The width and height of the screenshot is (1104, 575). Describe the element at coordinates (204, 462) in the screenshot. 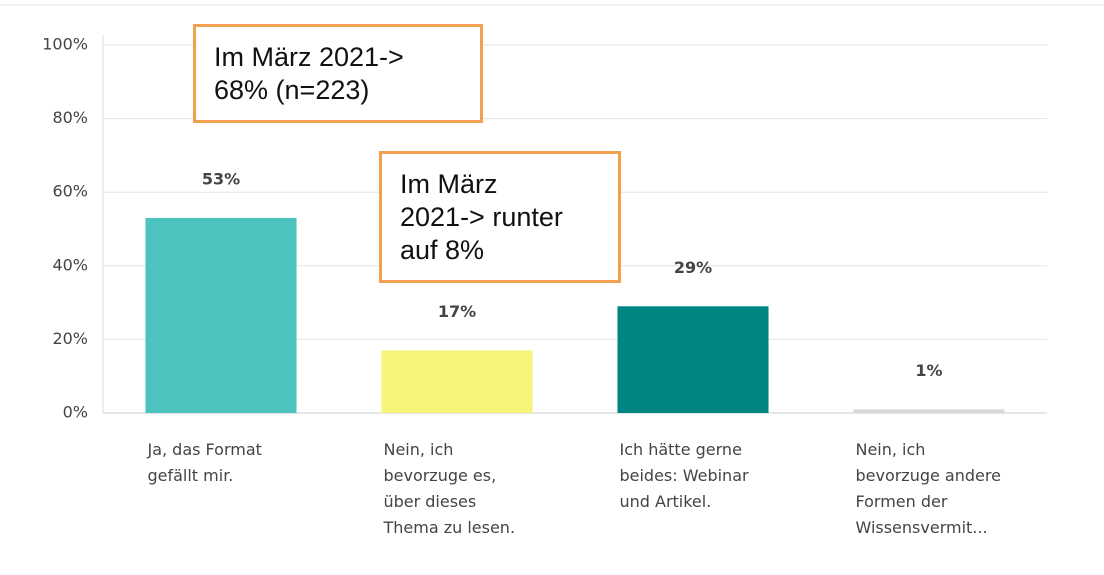

I see `x-tick-label: Ja, das Format gefällt mir.` at that location.